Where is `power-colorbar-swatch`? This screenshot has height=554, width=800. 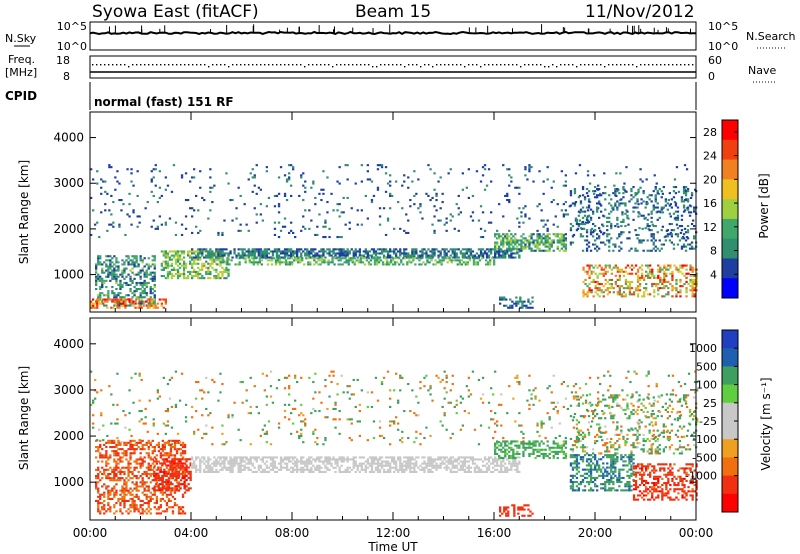 power-colorbar-swatch is located at coordinates (730, 209).